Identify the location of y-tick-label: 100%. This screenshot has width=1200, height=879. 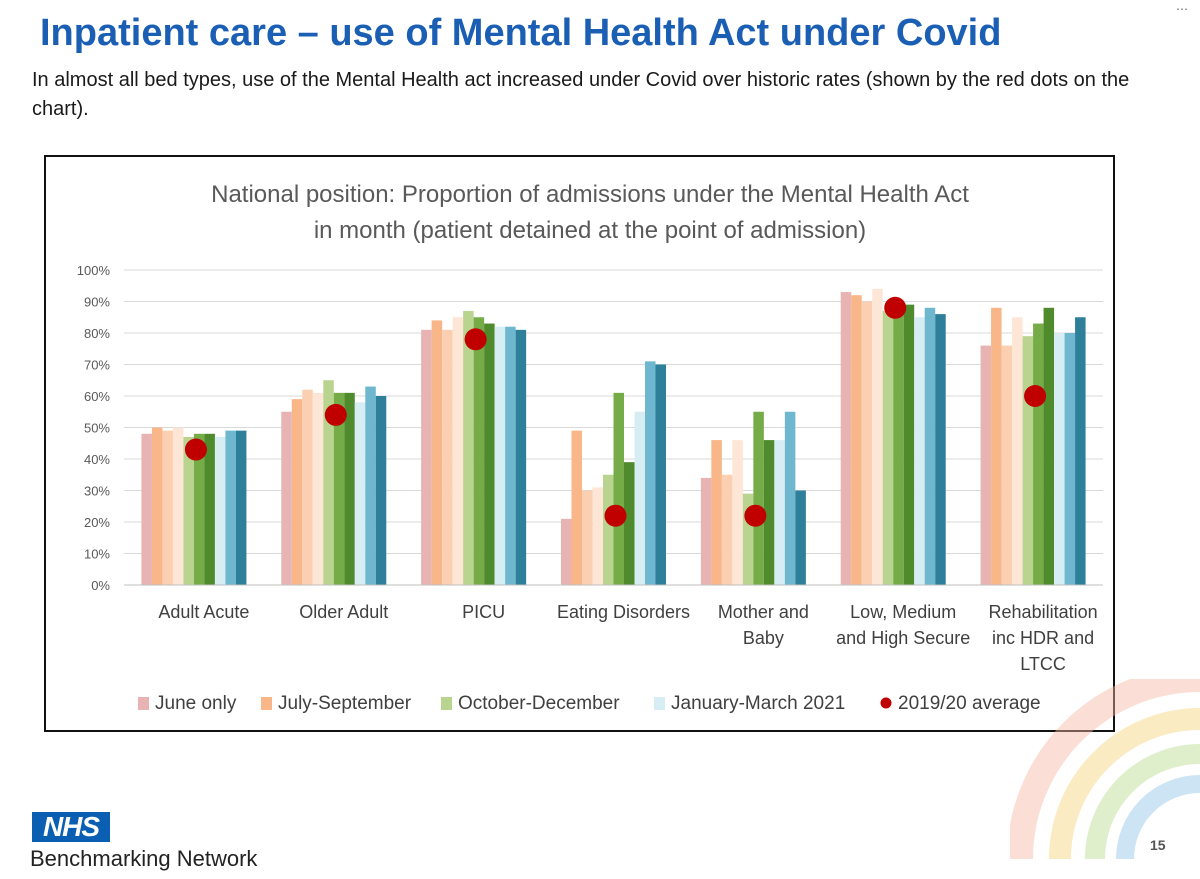
(94, 270).